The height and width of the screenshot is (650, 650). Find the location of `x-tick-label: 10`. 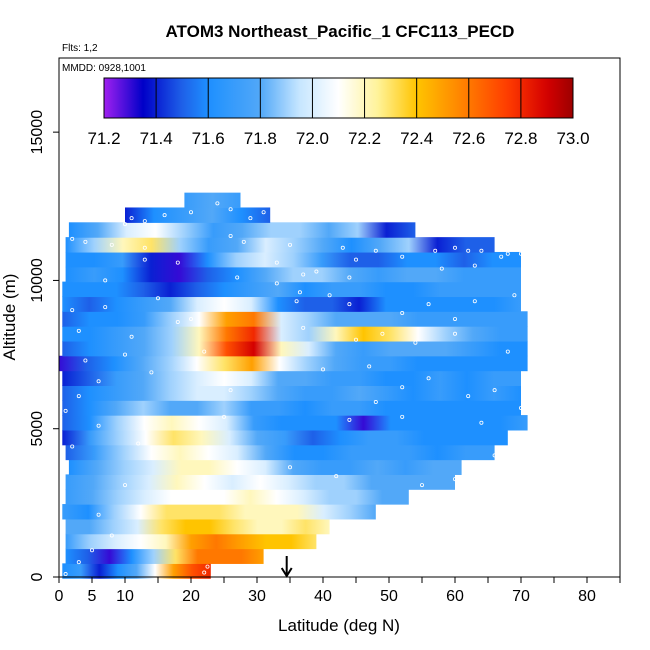

x-tick-label: 10 is located at coordinates (125, 596).